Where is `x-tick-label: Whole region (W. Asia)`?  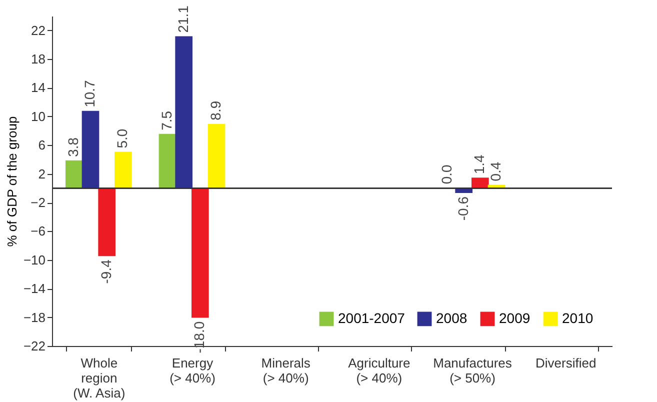 x-tick-label: Whole region (W. Asia) is located at coordinates (99, 378).